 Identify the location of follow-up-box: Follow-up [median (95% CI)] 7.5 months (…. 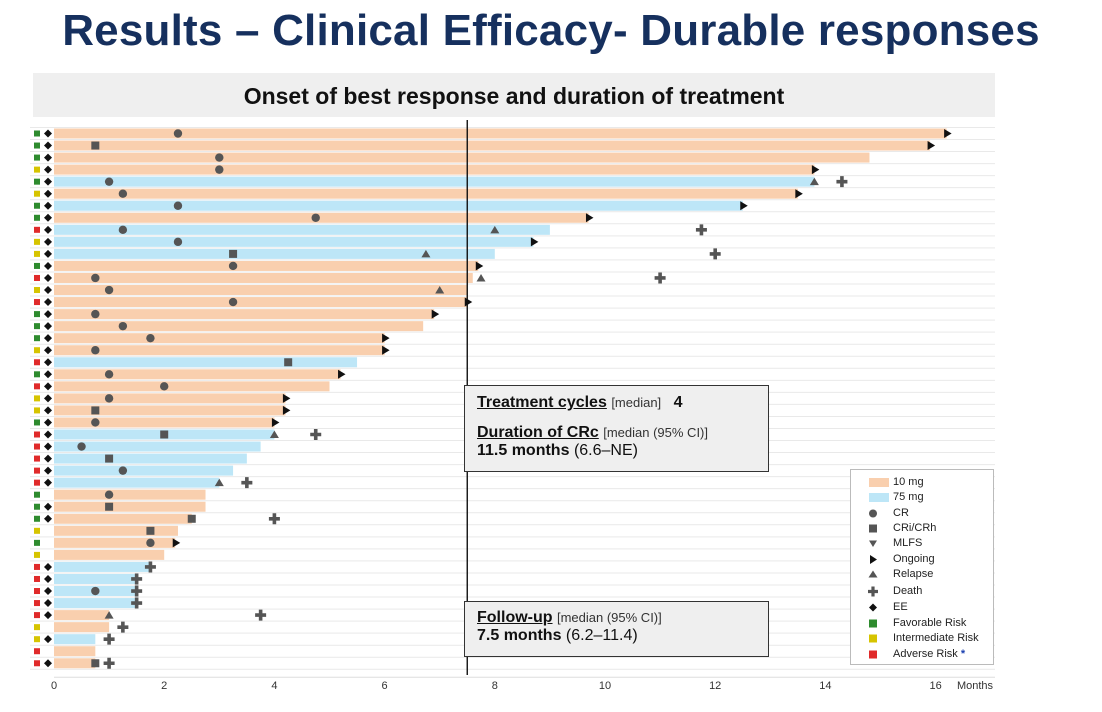
(616, 629).